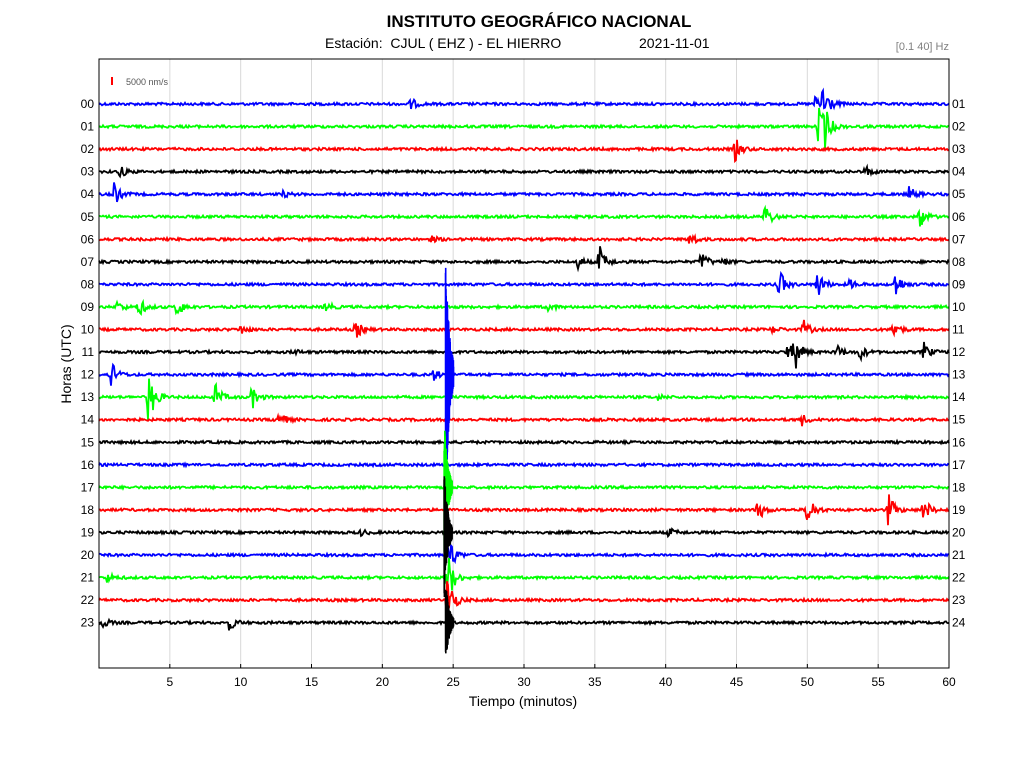  What do you see at coordinates (88, 307) in the screenshot?
I see `left-hour-label: 09` at bounding box center [88, 307].